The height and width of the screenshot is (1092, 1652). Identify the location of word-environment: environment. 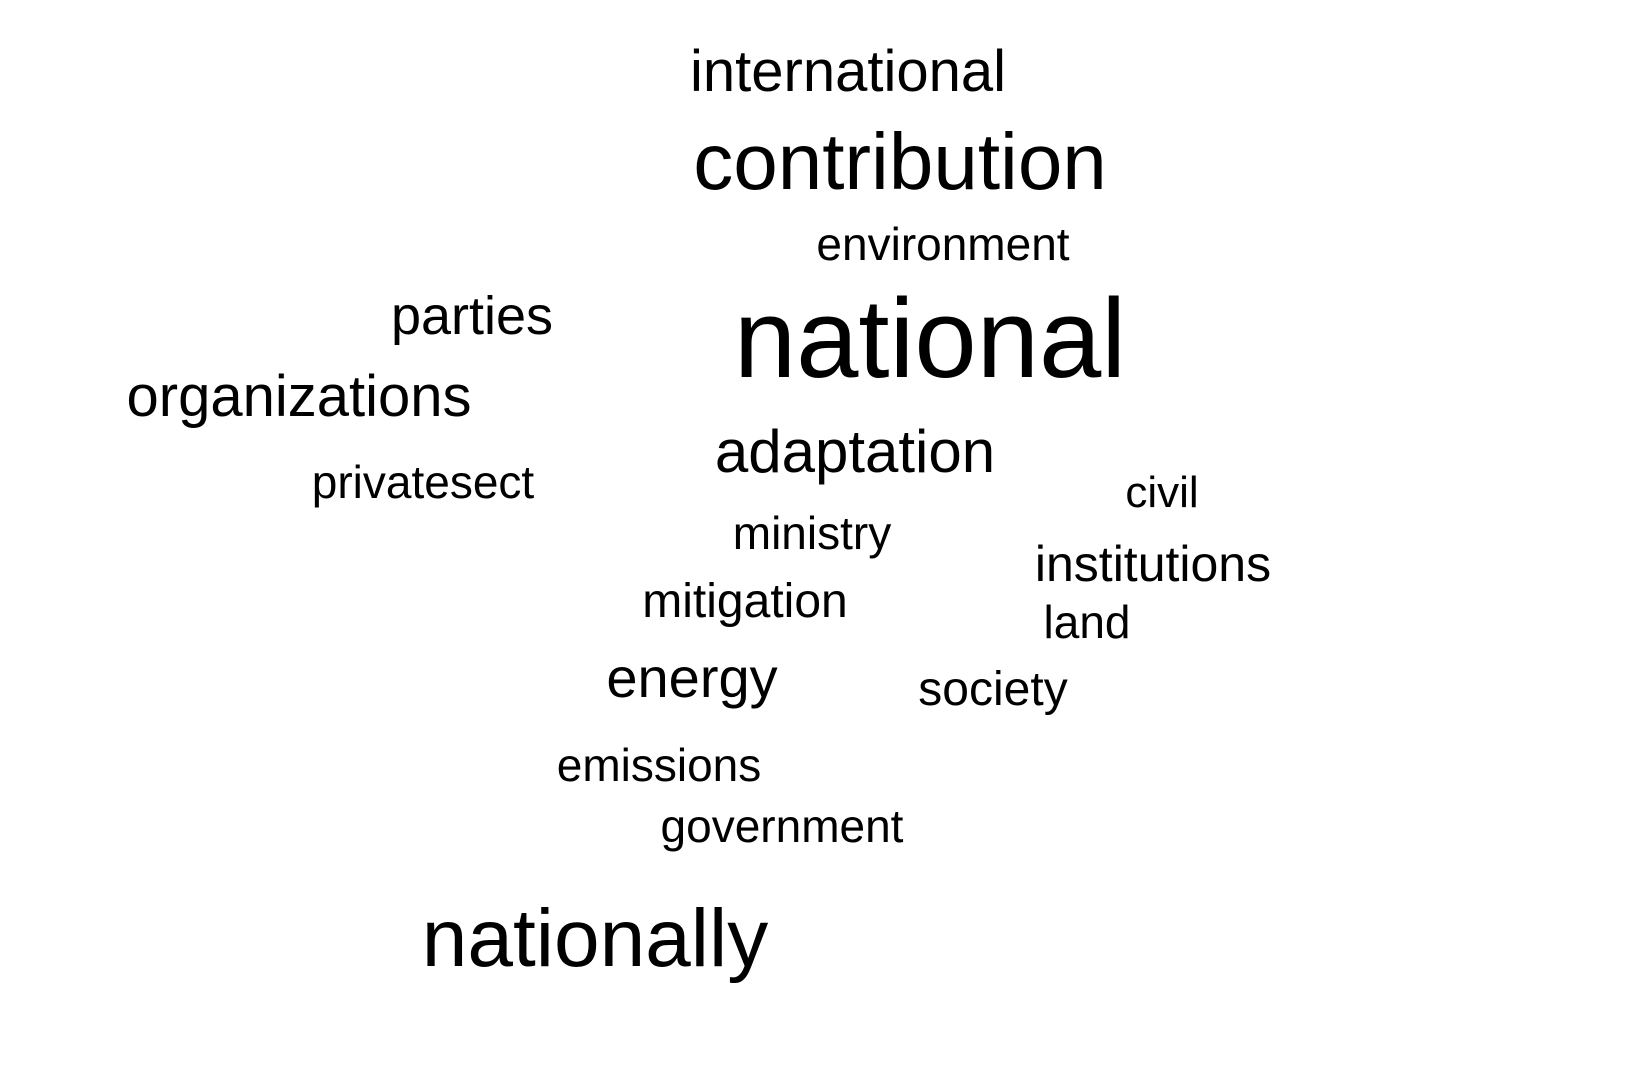
(943, 244).